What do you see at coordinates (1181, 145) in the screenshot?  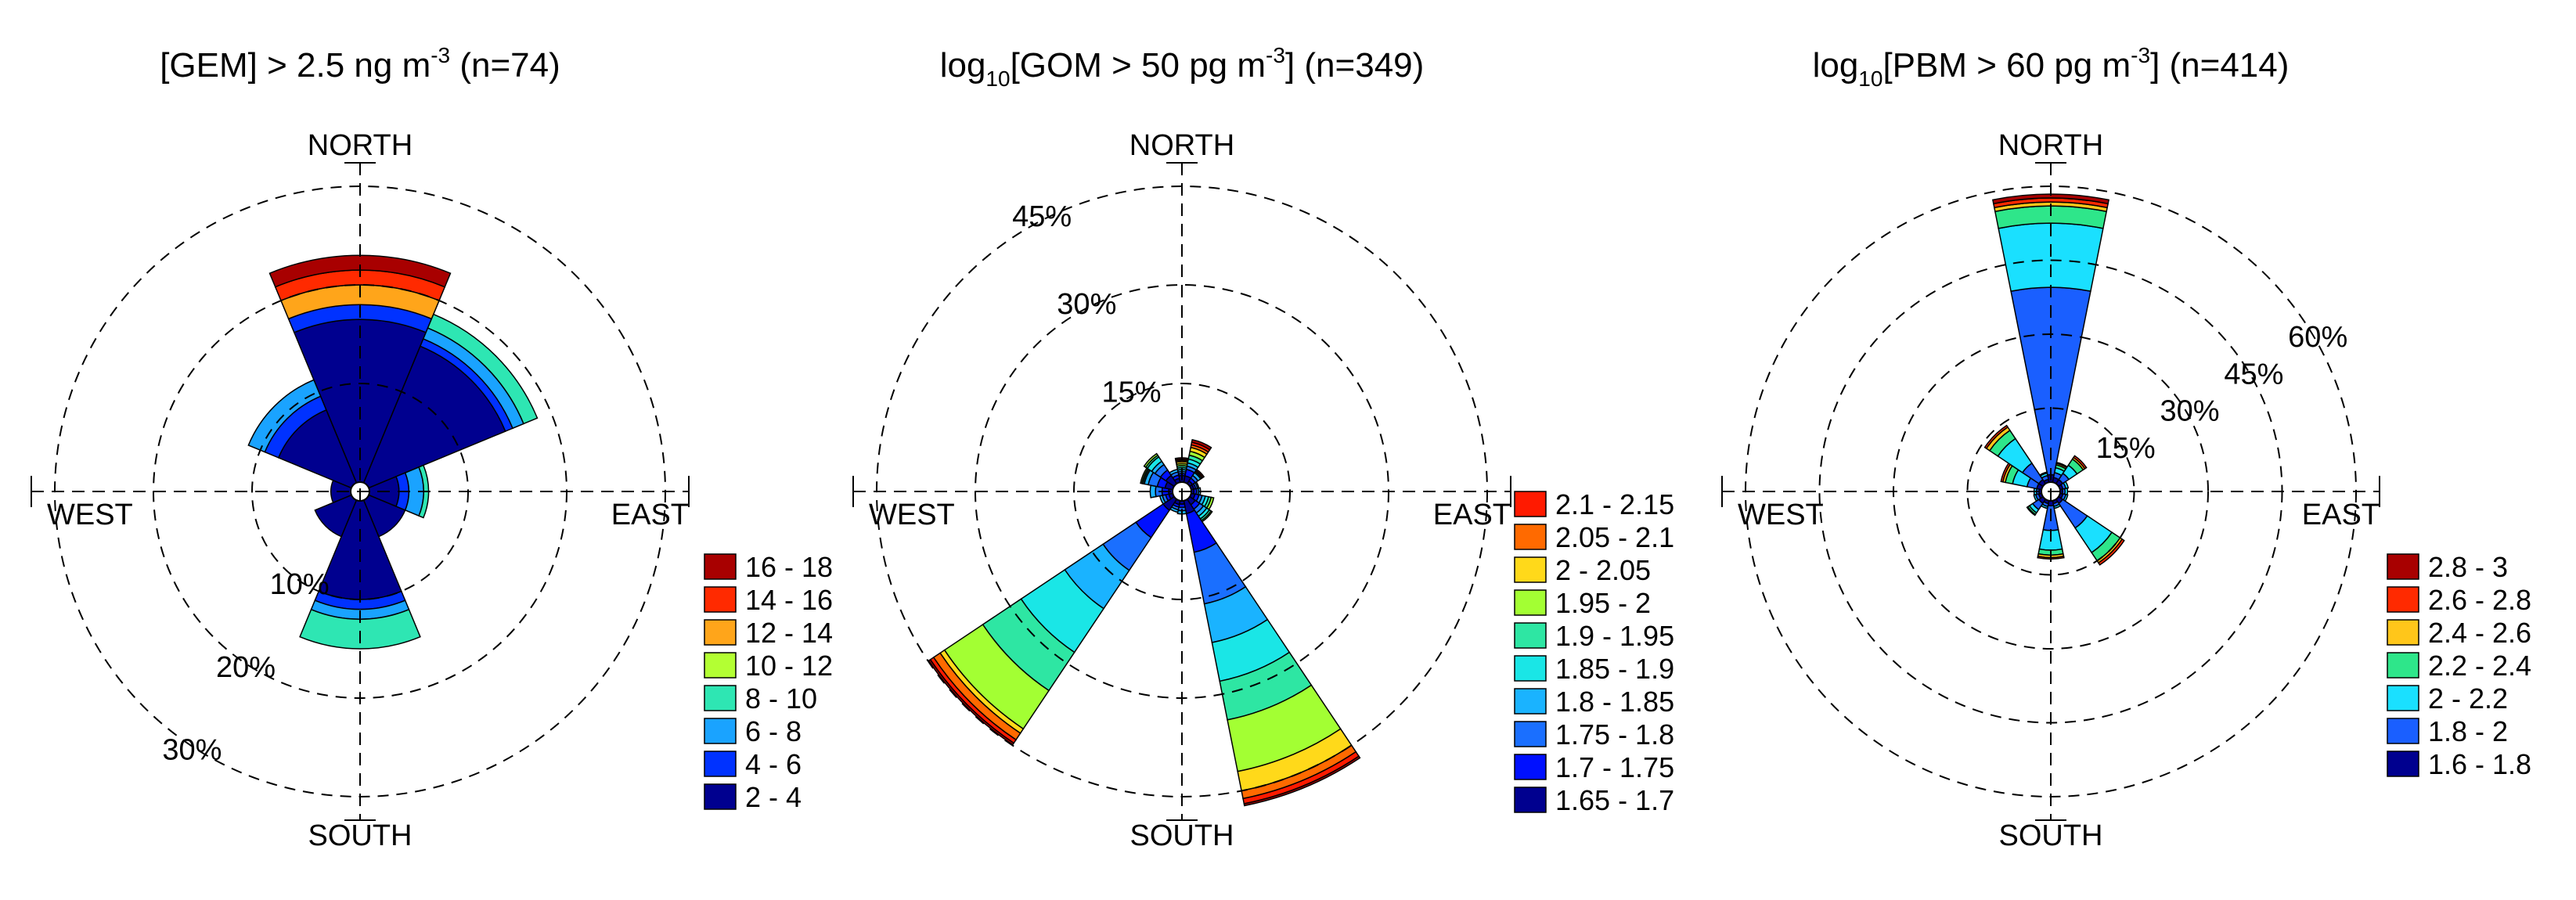 I see `chart2-dir-north: NORTH` at bounding box center [1181, 145].